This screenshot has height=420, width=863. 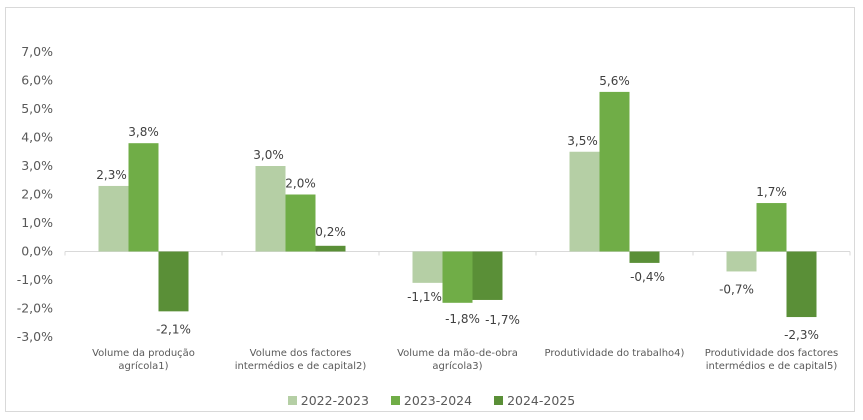 What do you see at coordinates (35, 279) in the screenshot?
I see `y-tick-label: -1,0%` at bounding box center [35, 279].